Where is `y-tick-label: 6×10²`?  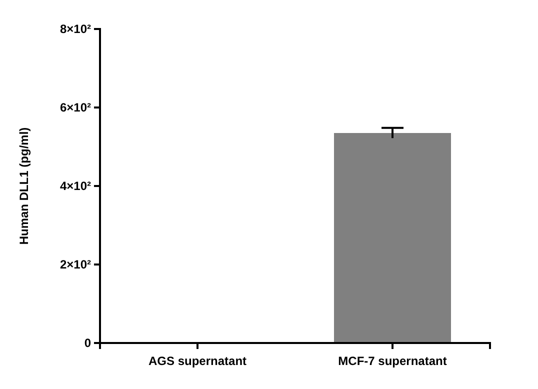
y-tick-label: 6×10² is located at coordinates (75, 107).